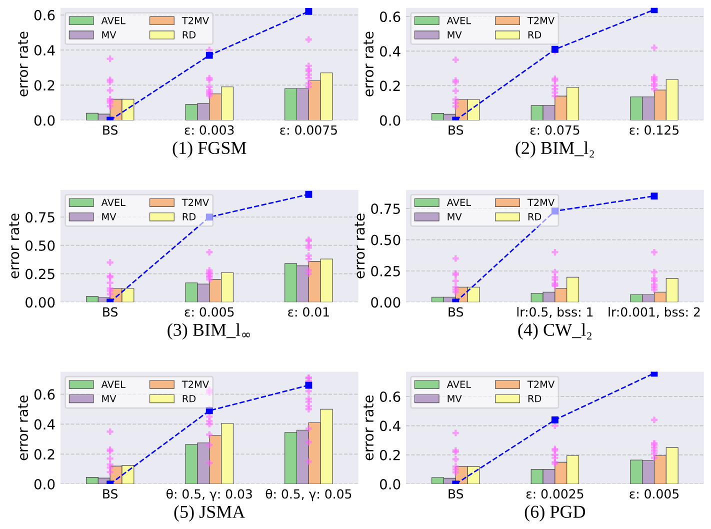 This screenshot has width=711, height=529. What do you see at coordinates (308, 130) in the screenshot?
I see `x-tick-label: ε: 0.0075` at bounding box center [308, 130].